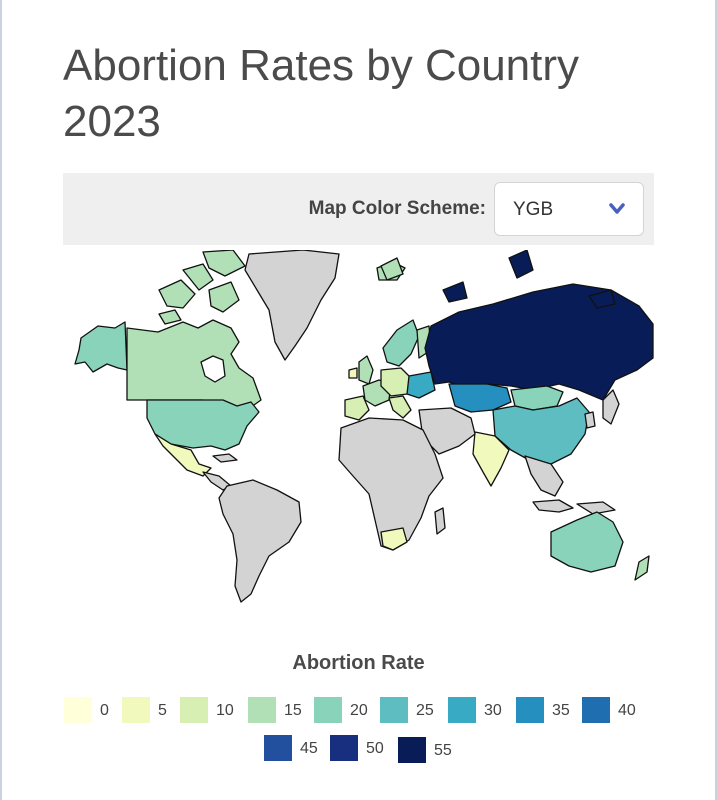  What do you see at coordinates (627, 710) in the screenshot?
I see `legend-label: 40` at bounding box center [627, 710].